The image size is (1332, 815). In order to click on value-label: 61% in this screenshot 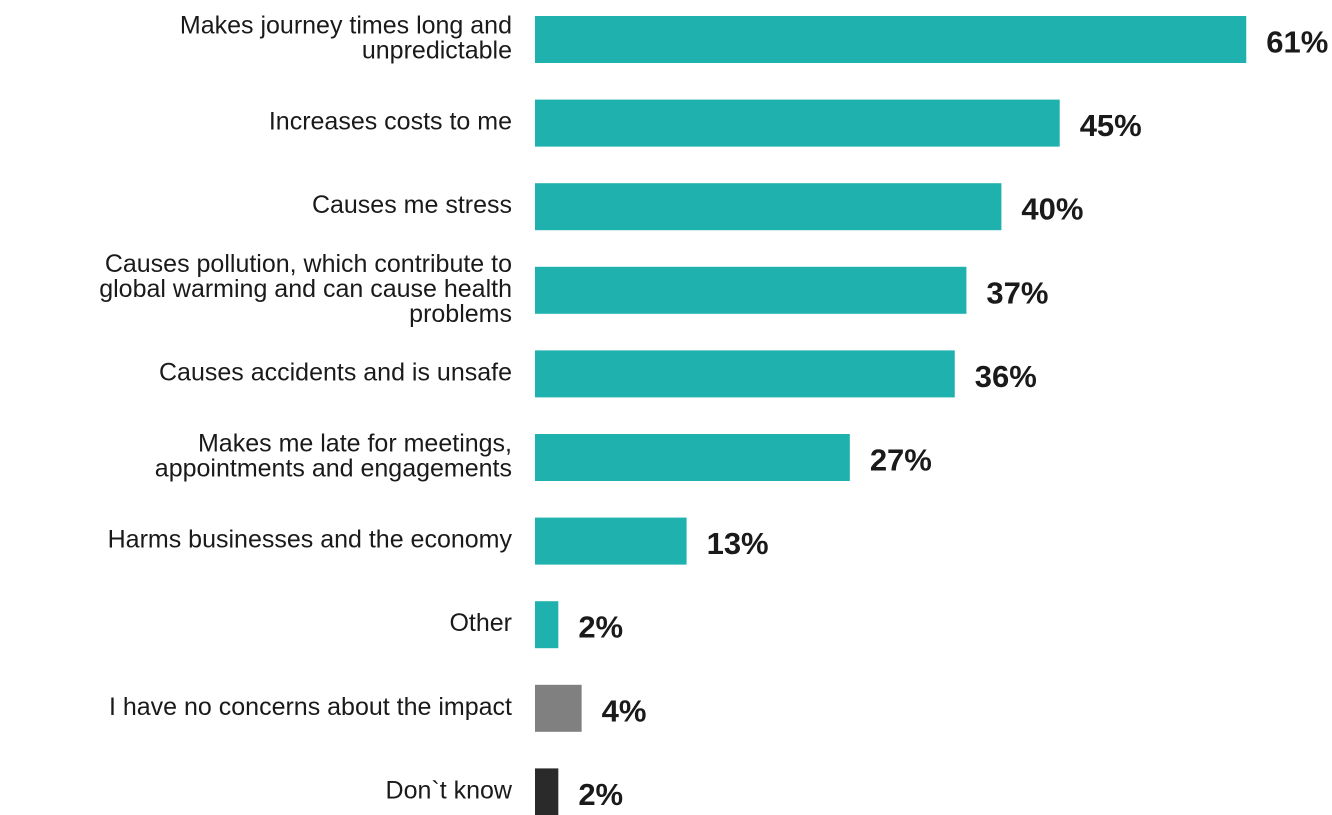, I will do `click(1297, 42)`.